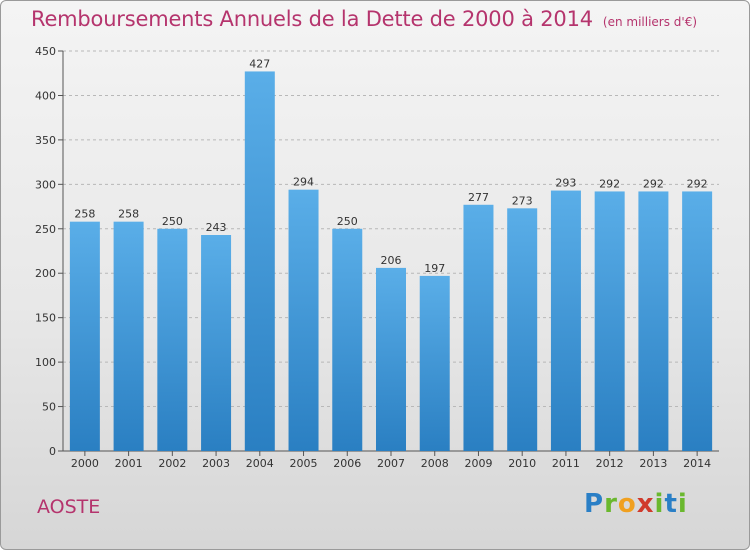 The width and height of the screenshot is (750, 550). What do you see at coordinates (216, 343) in the screenshot?
I see `bar-2003` at bounding box center [216, 343].